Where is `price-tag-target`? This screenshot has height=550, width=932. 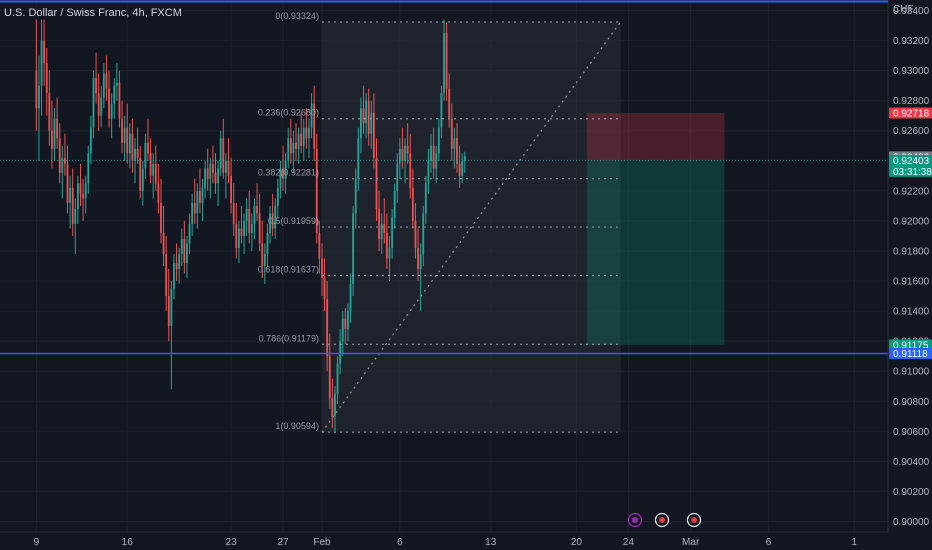 price-tag-target is located at coordinates (910, 345).